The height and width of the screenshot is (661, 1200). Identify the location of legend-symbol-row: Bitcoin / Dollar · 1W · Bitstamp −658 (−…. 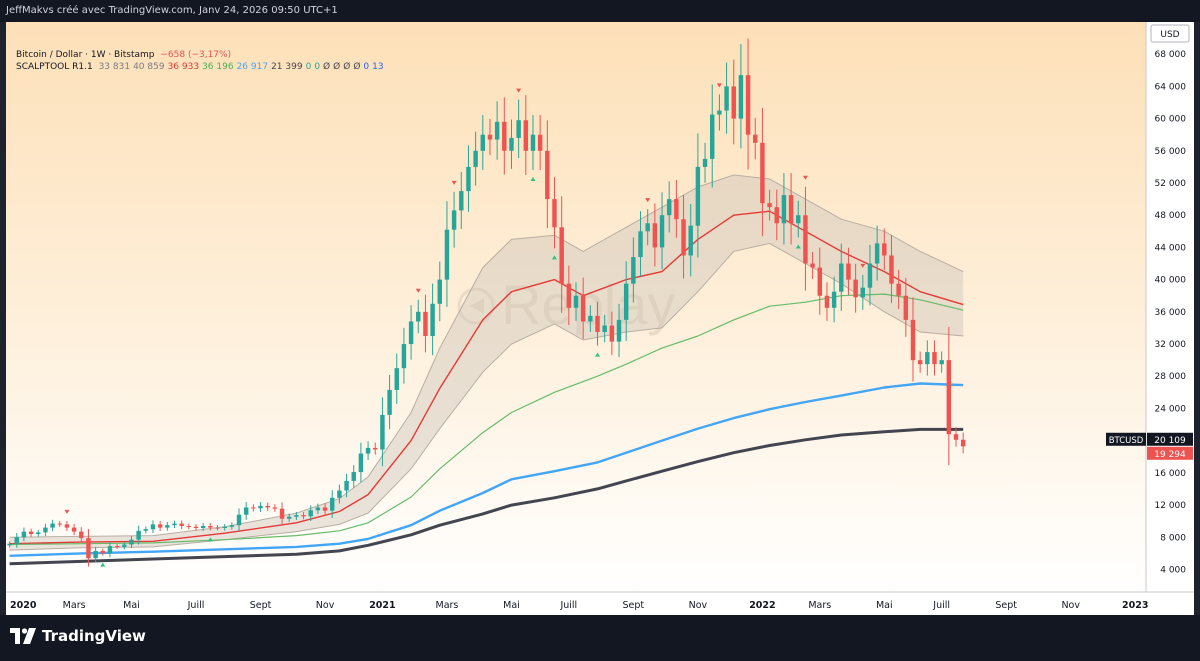
(201, 55).